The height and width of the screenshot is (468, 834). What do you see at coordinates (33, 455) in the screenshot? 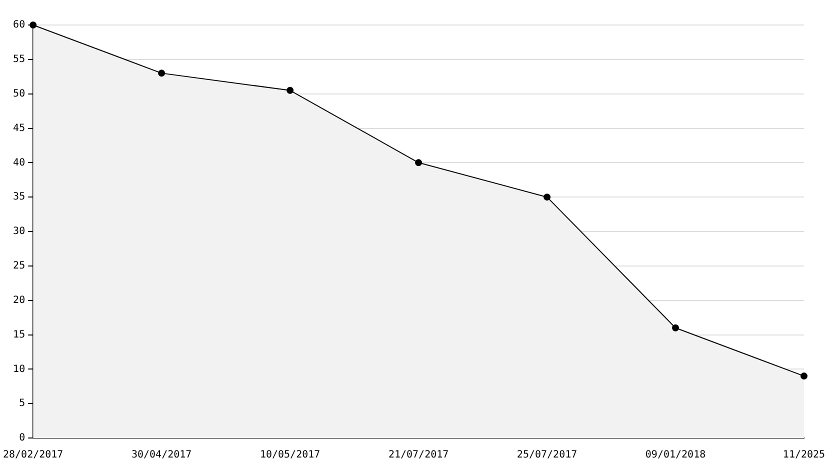
I see `x-tick-label: 28/02/2017` at bounding box center [33, 455].